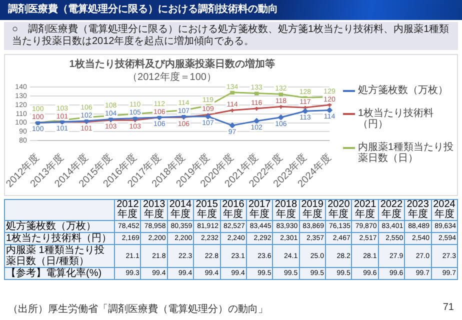 The image size is (462, 320). I want to click on y-tick-label: 1枚当たり技術料（円）, so click(59, 238).